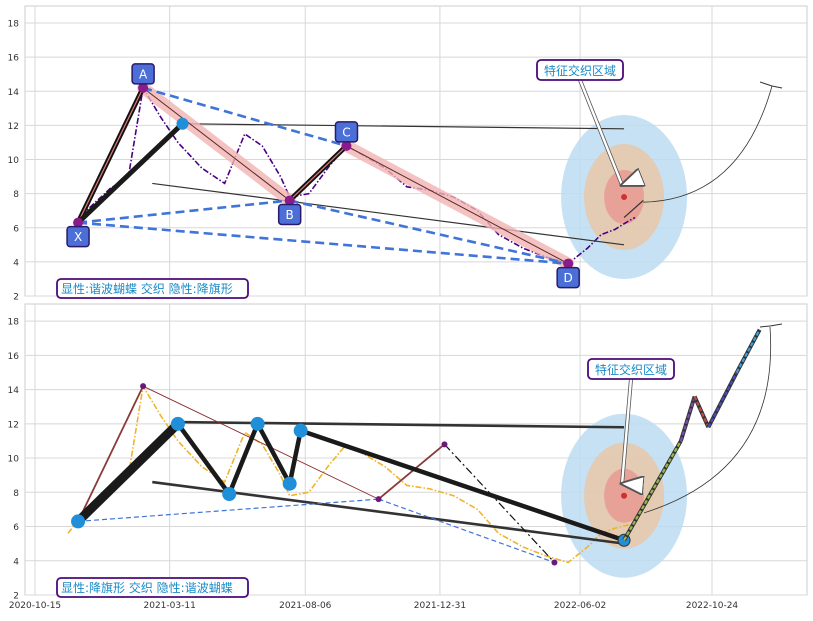 This screenshot has width=813, height=621. What do you see at coordinates (580, 606) in the screenshot?
I see `x-tick-label: 2022-06-02` at bounding box center [580, 606].